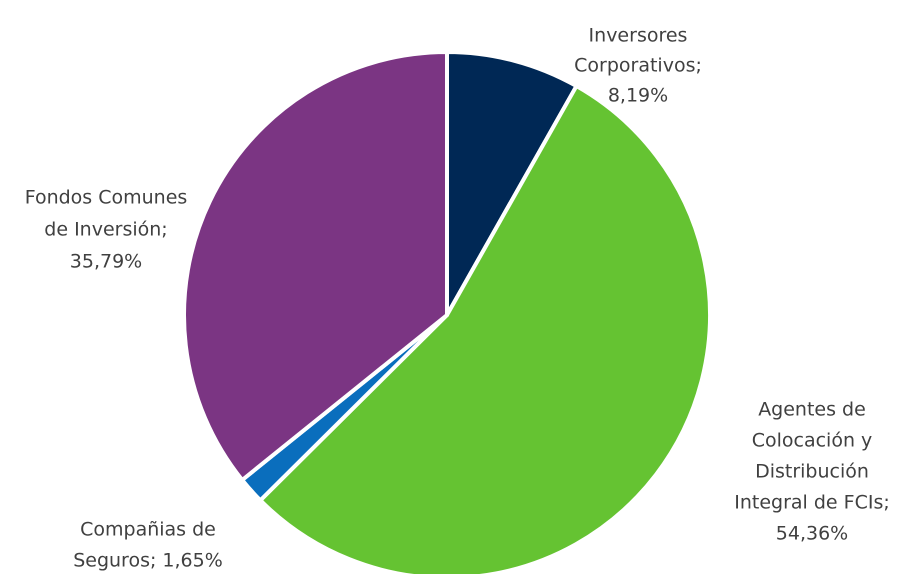 Image resolution: width=902 pixels, height=574 pixels. I want to click on slice-label-line: Compañias de, so click(148, 530).